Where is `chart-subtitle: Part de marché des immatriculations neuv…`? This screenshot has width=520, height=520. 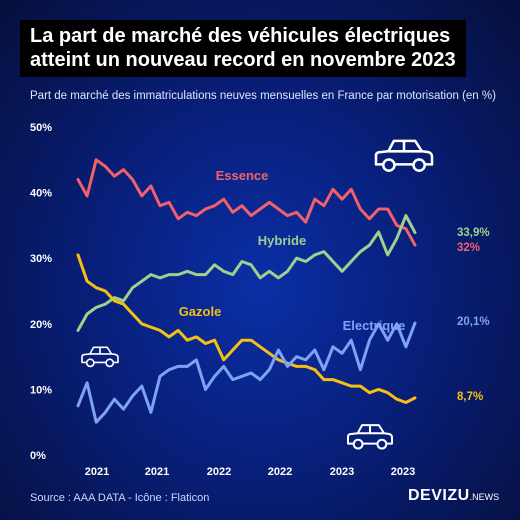 chart-subtitle: Part de marché des immatriculations neuv… is located at coordinates (263, 96).